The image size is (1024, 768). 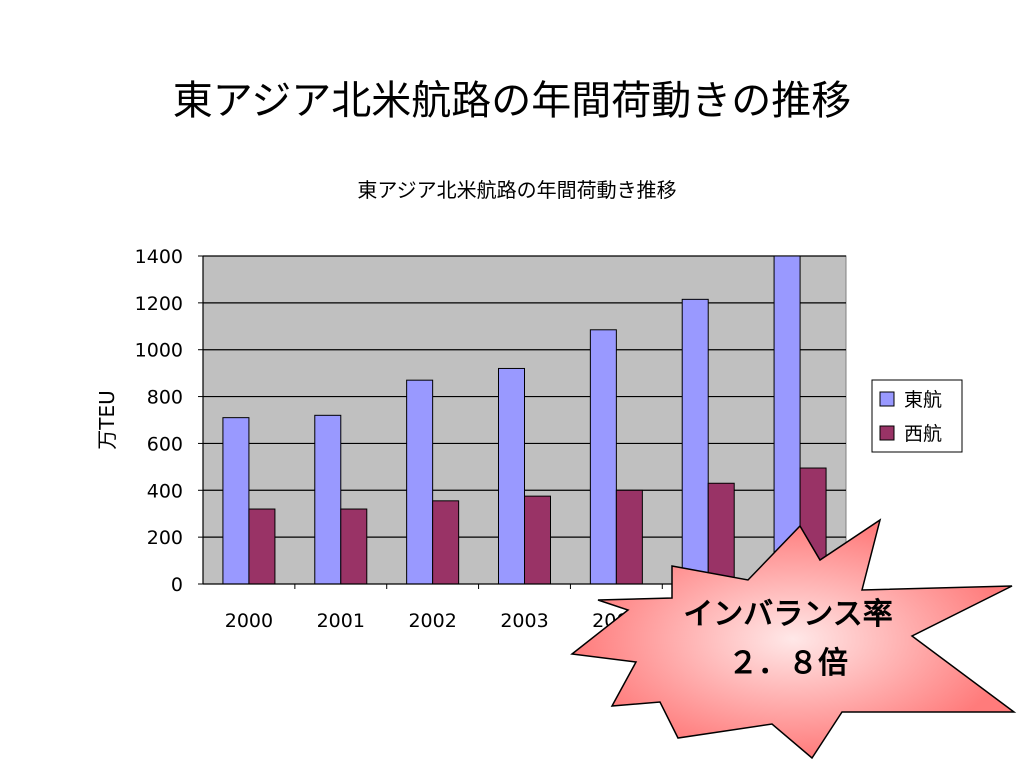 What do you see at coordinates (603, 457) in the screenshot?
I see `bar-eastbound-2004` at bounding box center [603, 457].